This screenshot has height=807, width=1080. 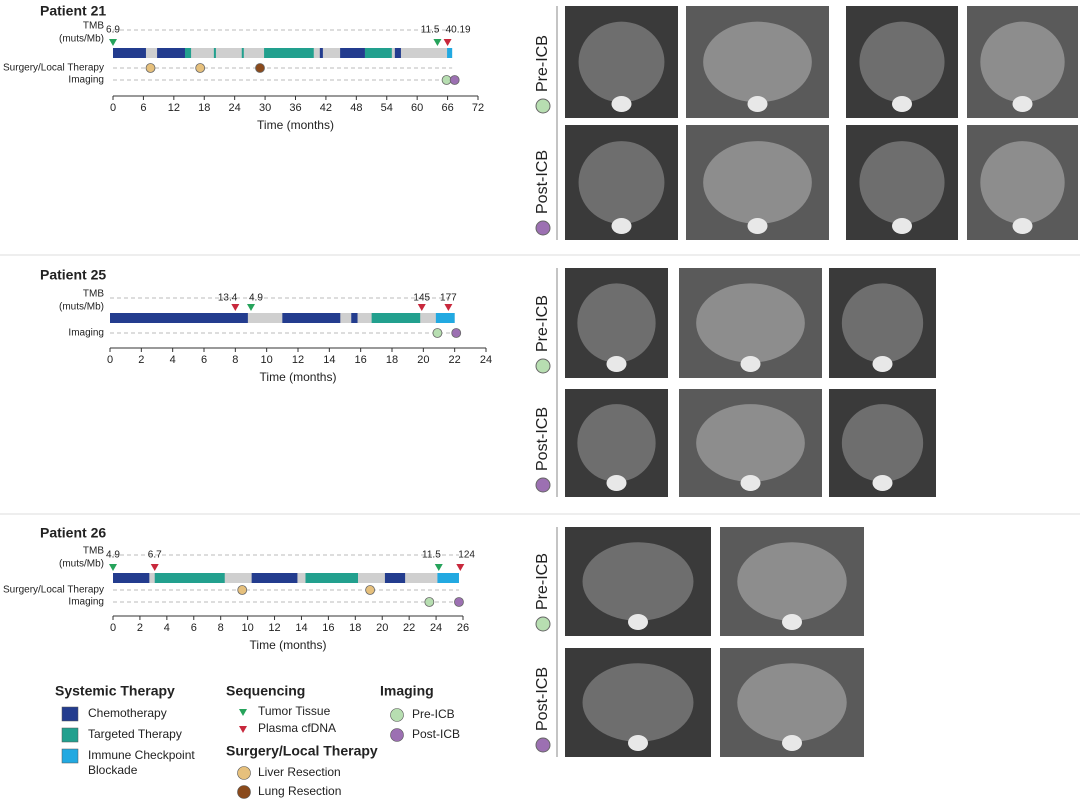 I want to click on legend-title: Surgery/Local Therapy, so click(x=302, y=751).